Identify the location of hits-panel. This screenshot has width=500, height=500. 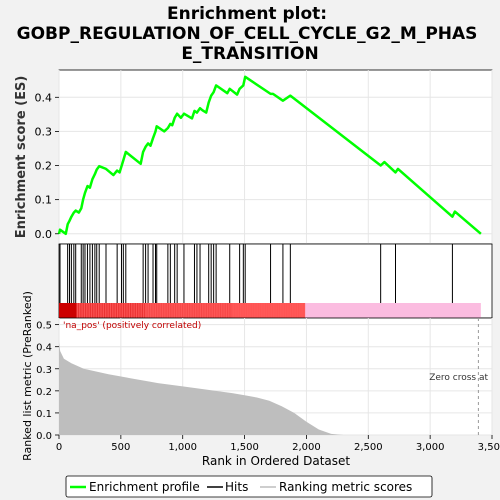
(275, 281).